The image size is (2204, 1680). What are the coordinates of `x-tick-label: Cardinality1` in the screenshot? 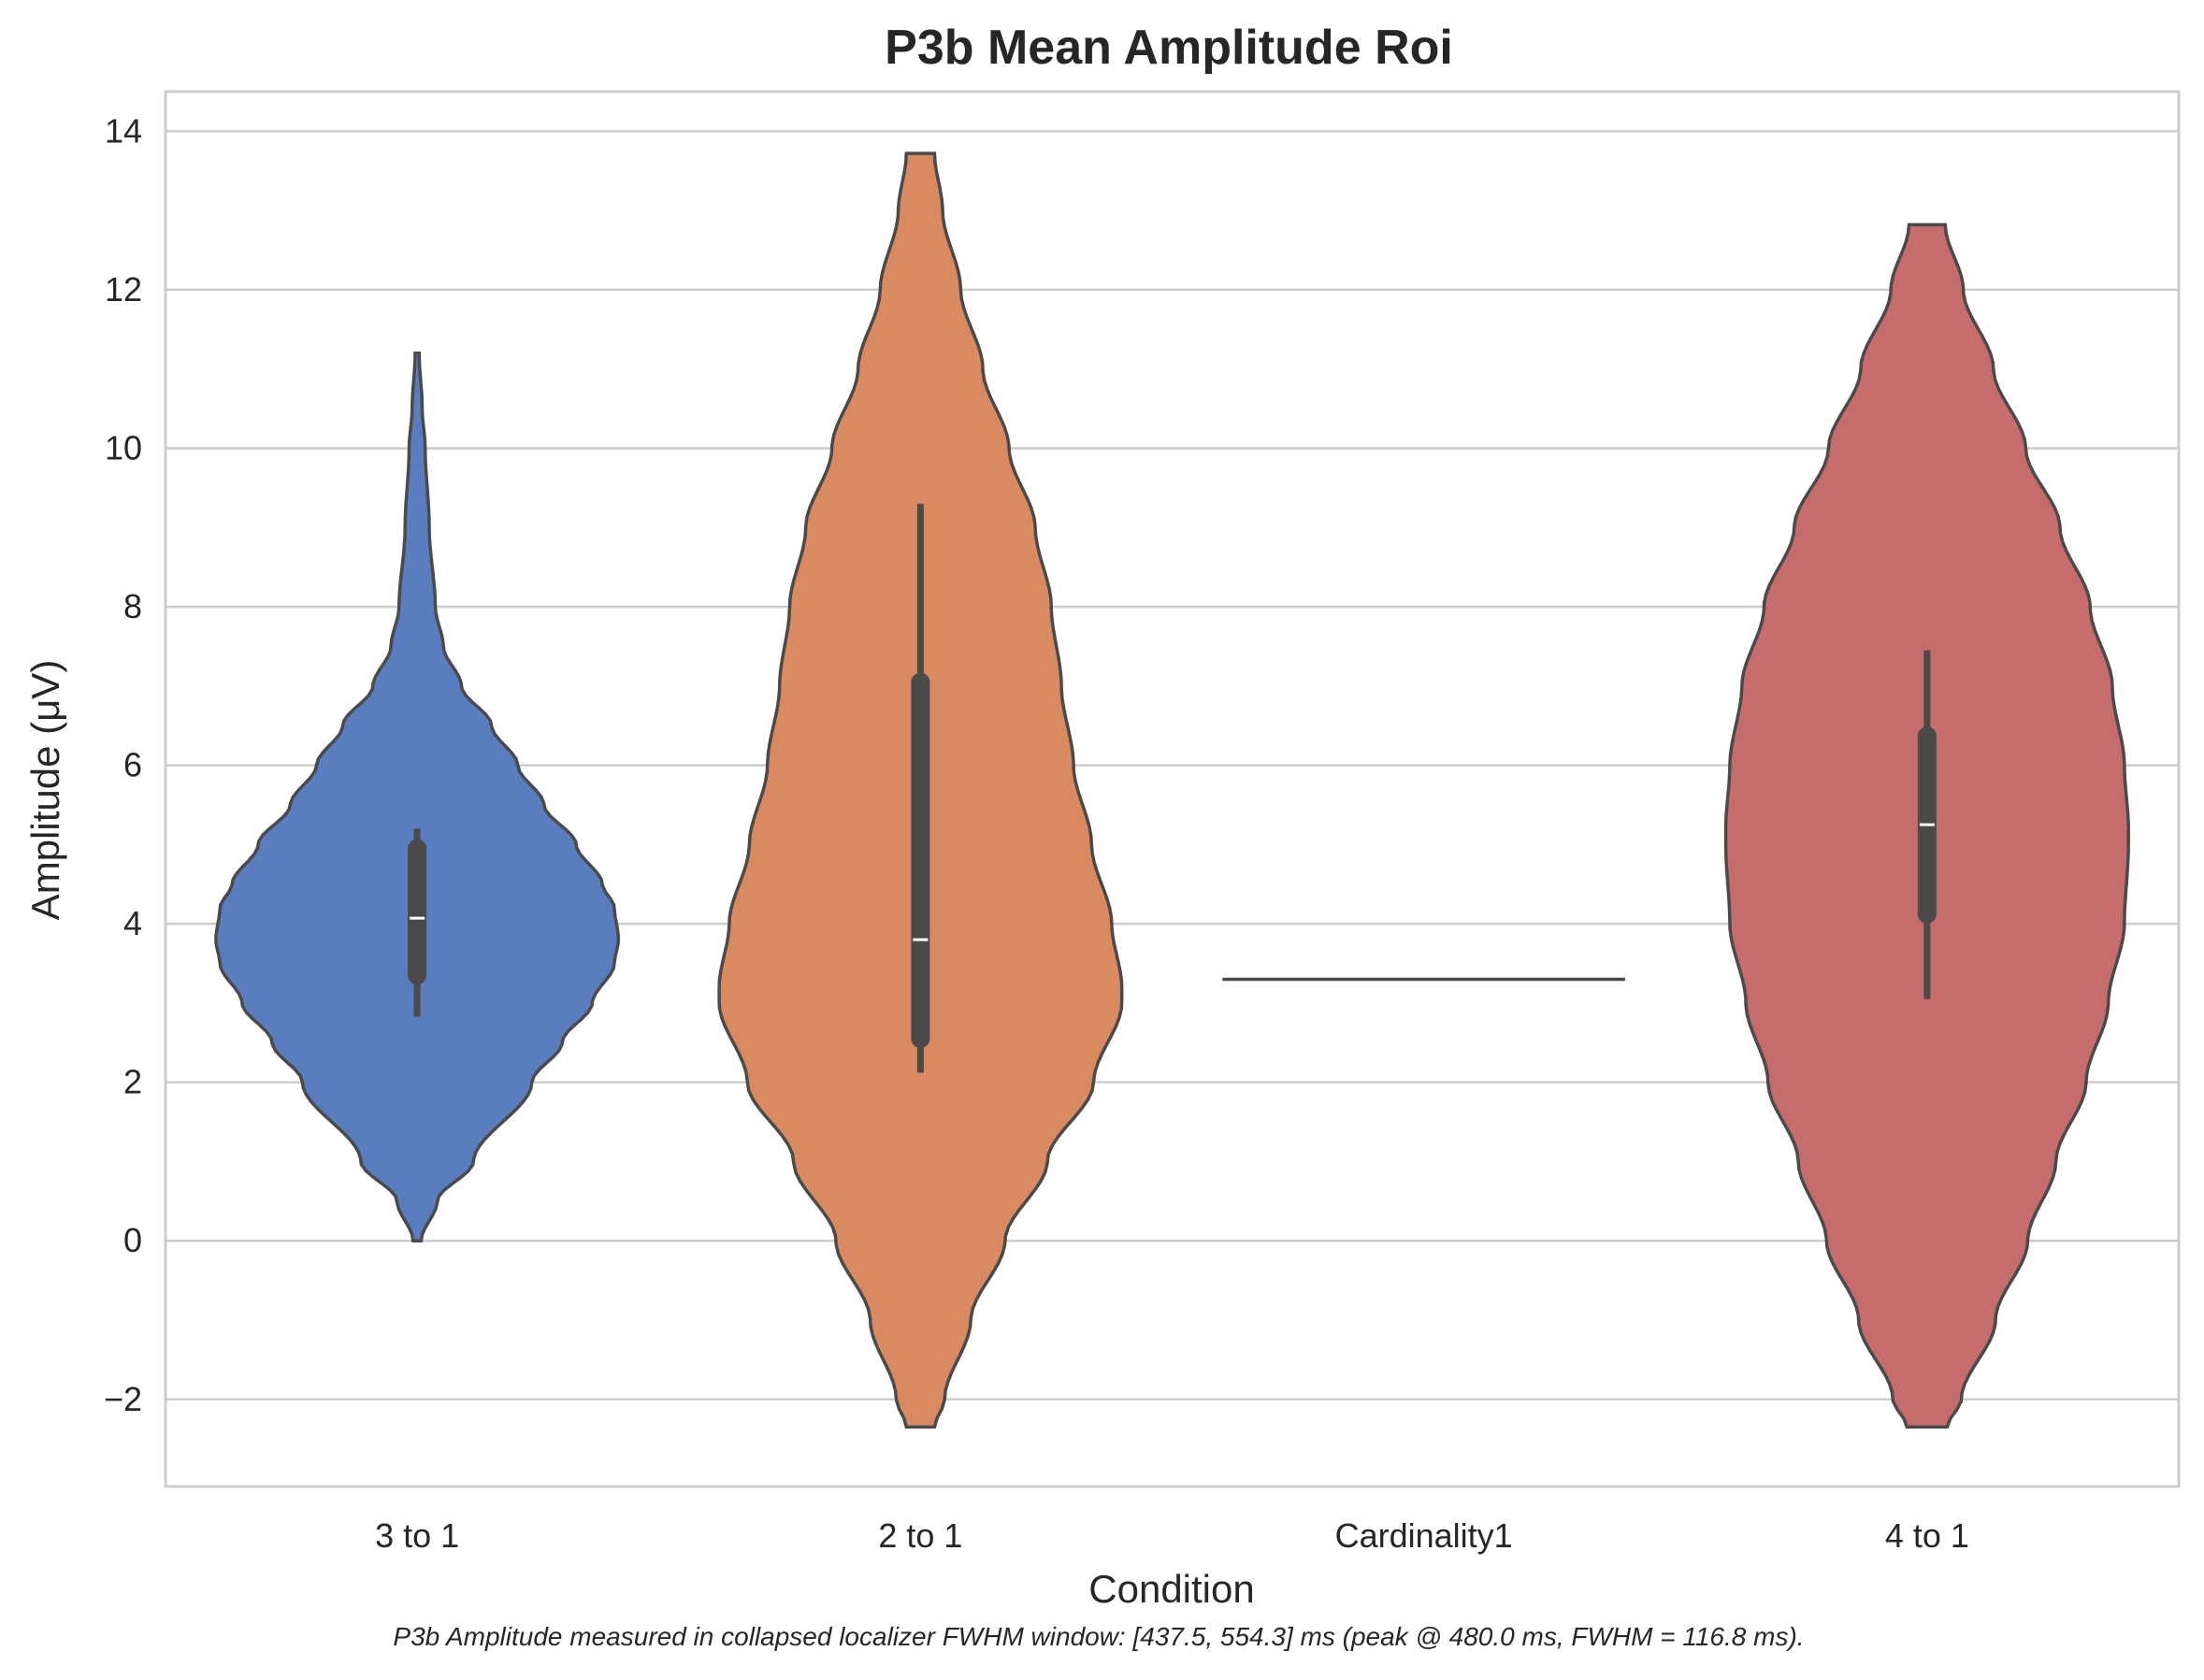 It's located at (1424, 1535).